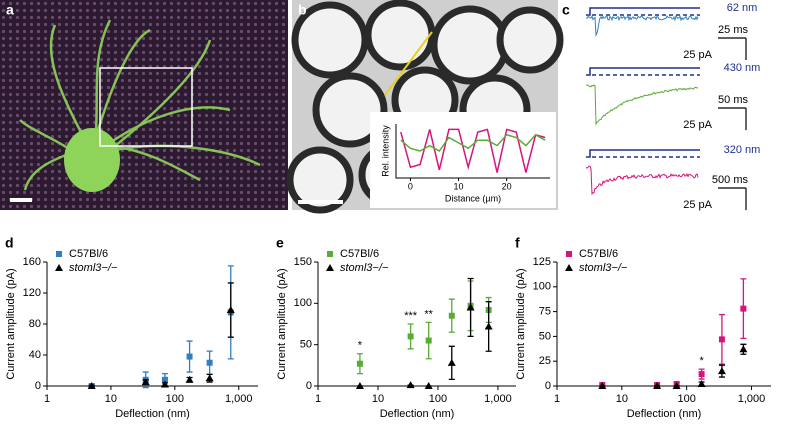  What do you see at coordinates (742, 68) in the screenshot?
I see `deflection-label: 430 nm` at bounding box center [742, 68].